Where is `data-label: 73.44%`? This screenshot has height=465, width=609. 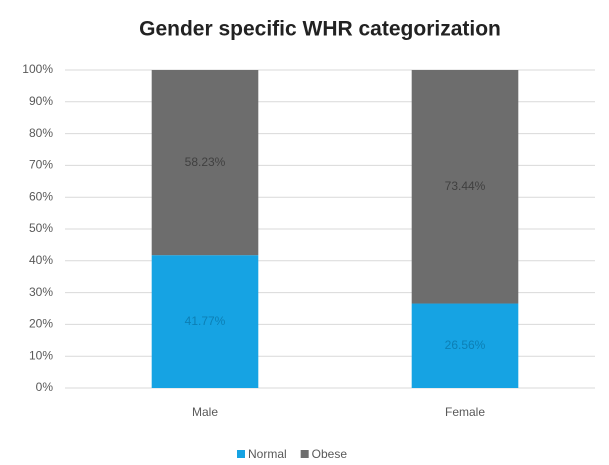 data-label: 73.44% is located at coordinates (465, 186).